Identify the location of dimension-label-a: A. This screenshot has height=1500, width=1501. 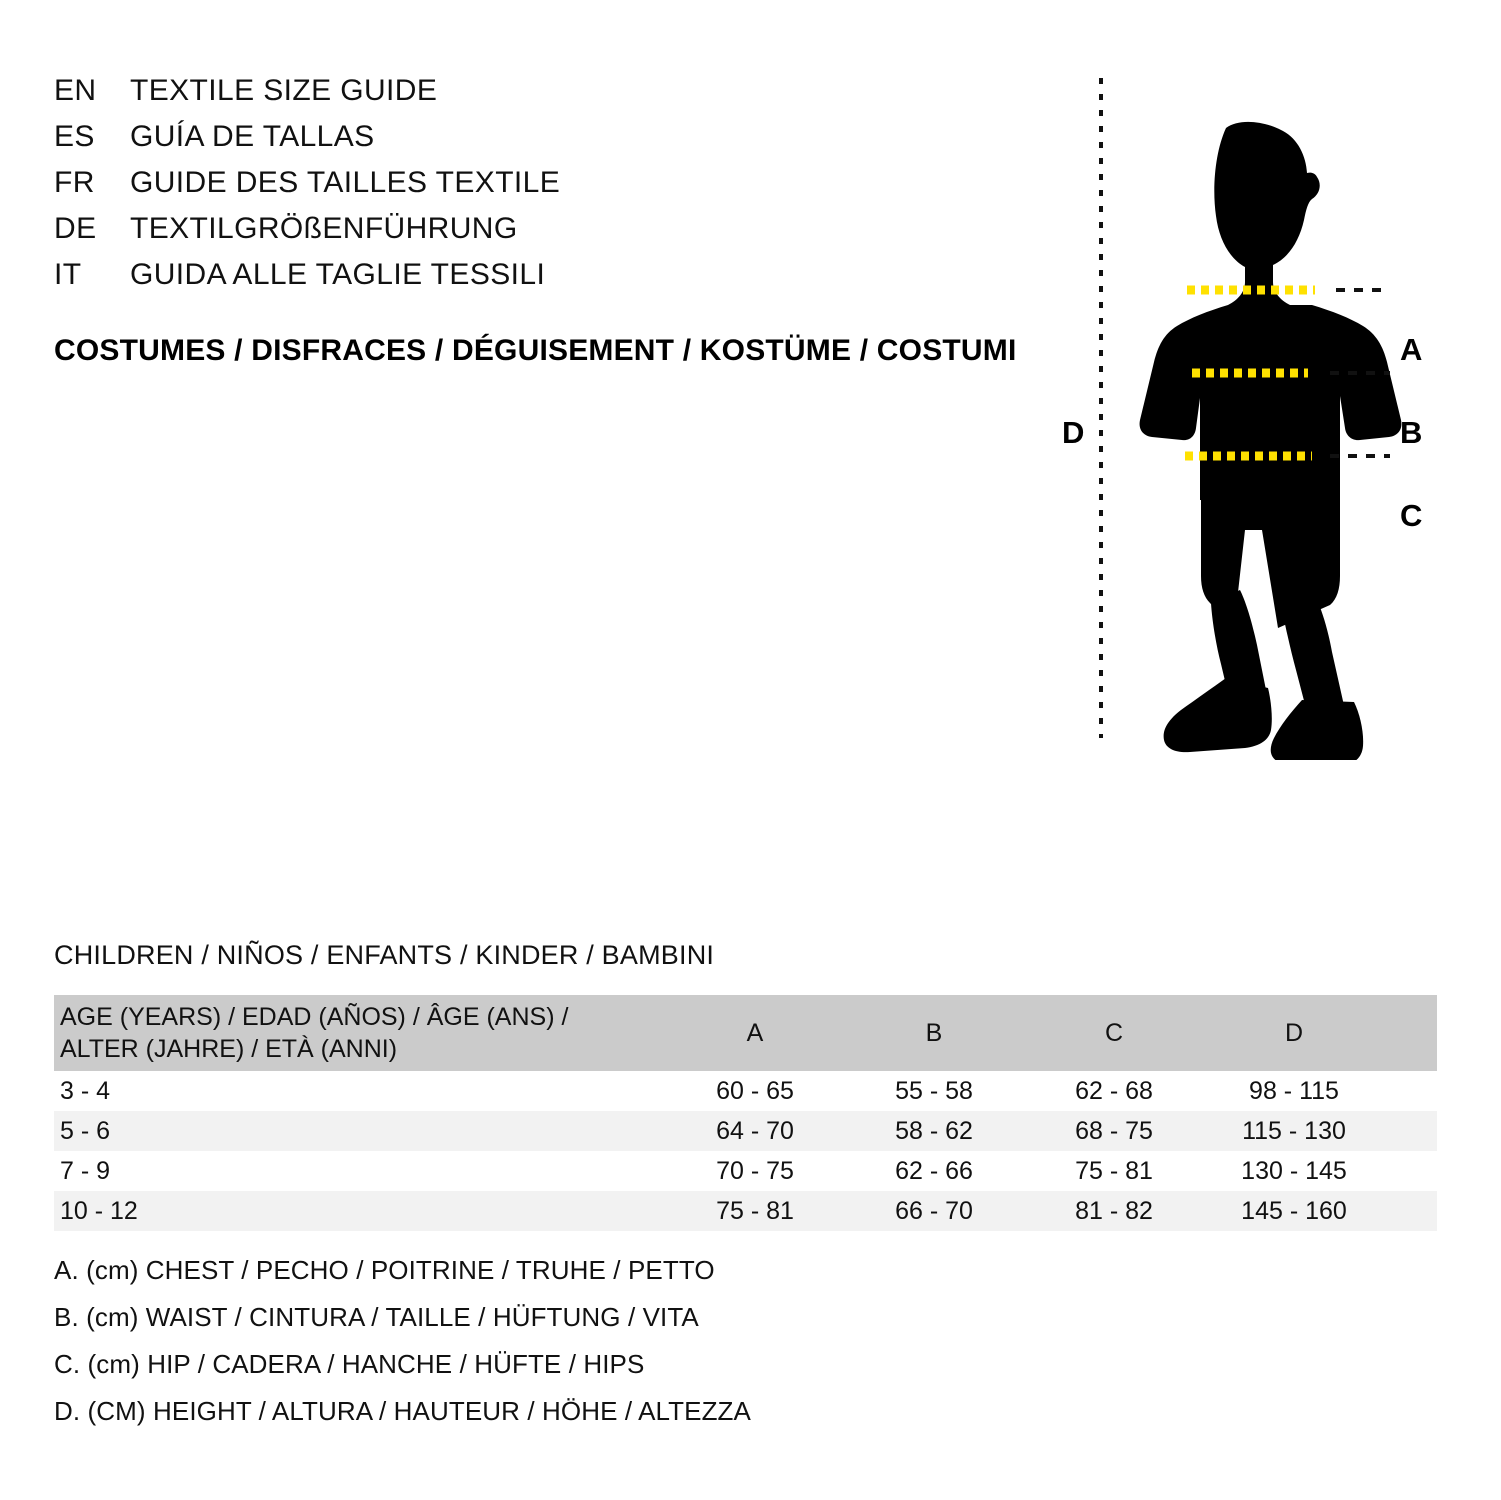
(1411, 349).